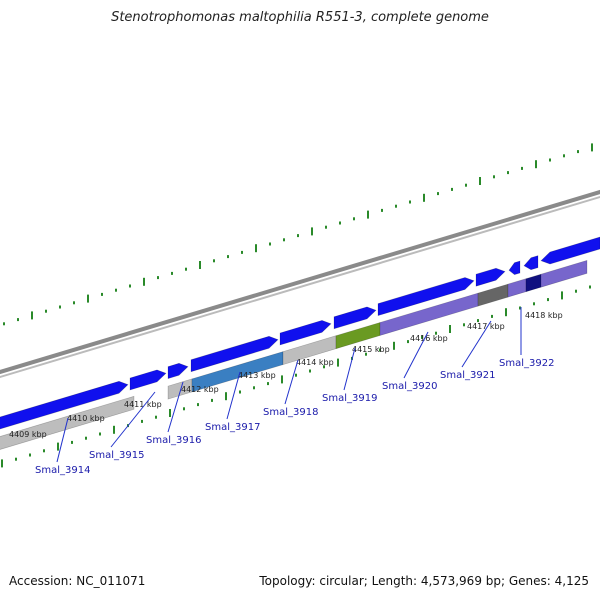 This screenshot has height=600, width=600. I want to click on tick-label: 4411 kbp, so click(143, 404).